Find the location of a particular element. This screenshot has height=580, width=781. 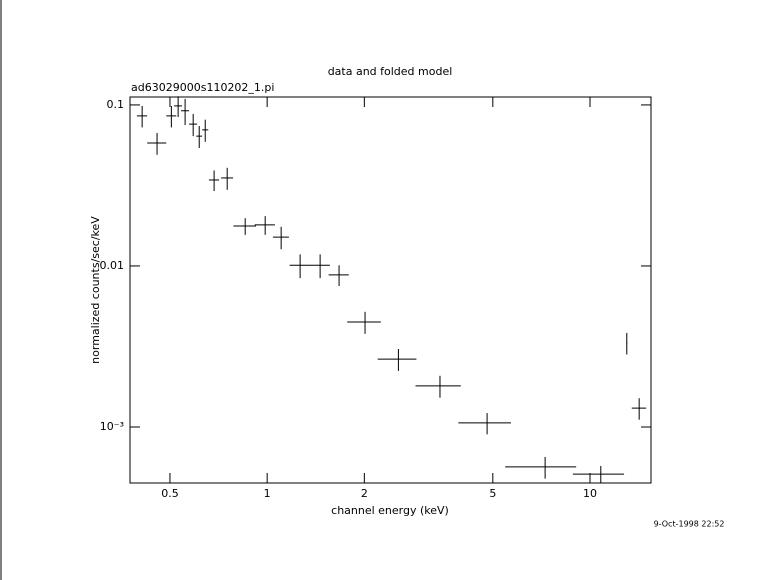

x-tick-label: 1 is located at coordinates (267, 493).